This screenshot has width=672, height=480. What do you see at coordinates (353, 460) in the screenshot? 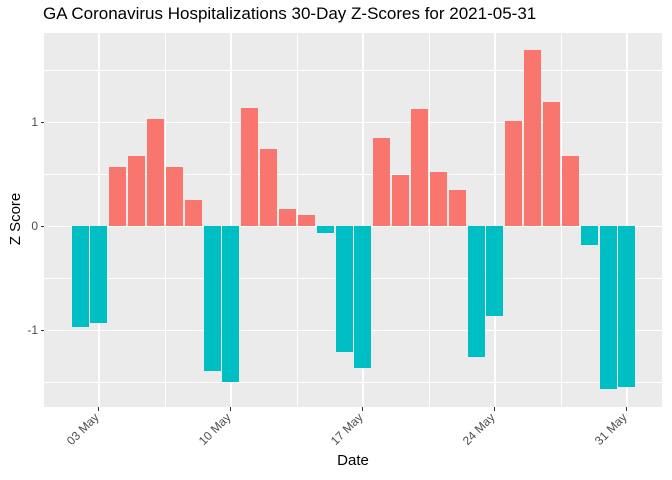
I see `x-axis-title: Date` at bounding box center [353, 460].